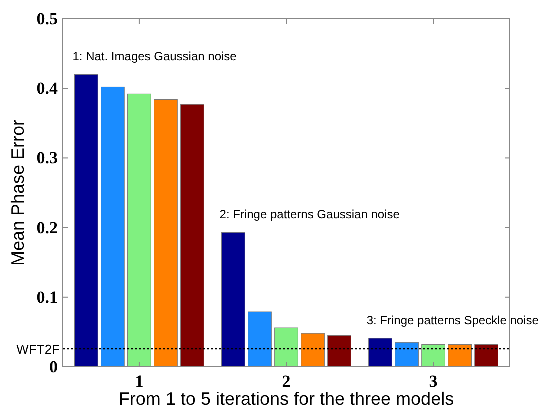 This screenshot has height=410, width=554. What do you see at coordinates (47, 297) in the screenshot?
I see `y-tick-label: 0.1` at bounding box center [47, 297].